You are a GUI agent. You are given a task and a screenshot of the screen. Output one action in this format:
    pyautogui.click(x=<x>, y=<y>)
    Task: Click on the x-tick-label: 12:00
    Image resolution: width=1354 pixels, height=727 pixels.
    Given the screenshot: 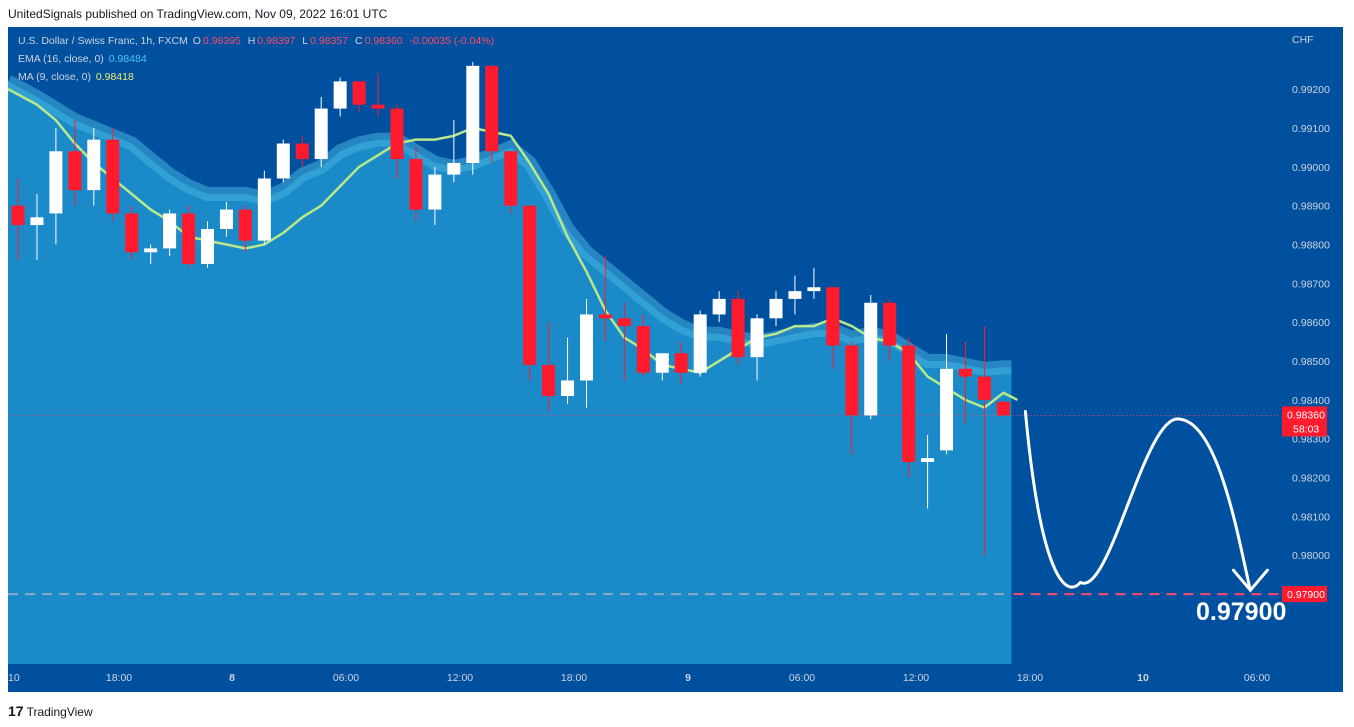 What is the action you would take?
    pyautogui.click(x=460, y=678)
    